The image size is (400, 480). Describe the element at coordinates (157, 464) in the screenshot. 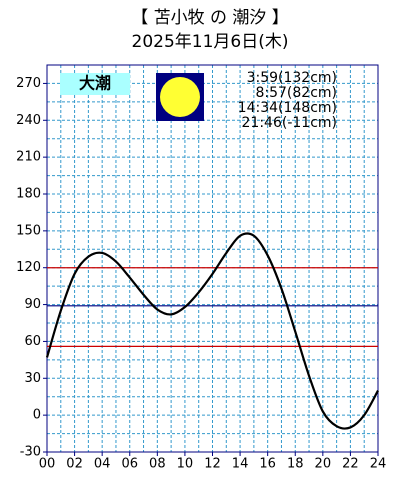

I see `x-tick-label: 08` at that location.